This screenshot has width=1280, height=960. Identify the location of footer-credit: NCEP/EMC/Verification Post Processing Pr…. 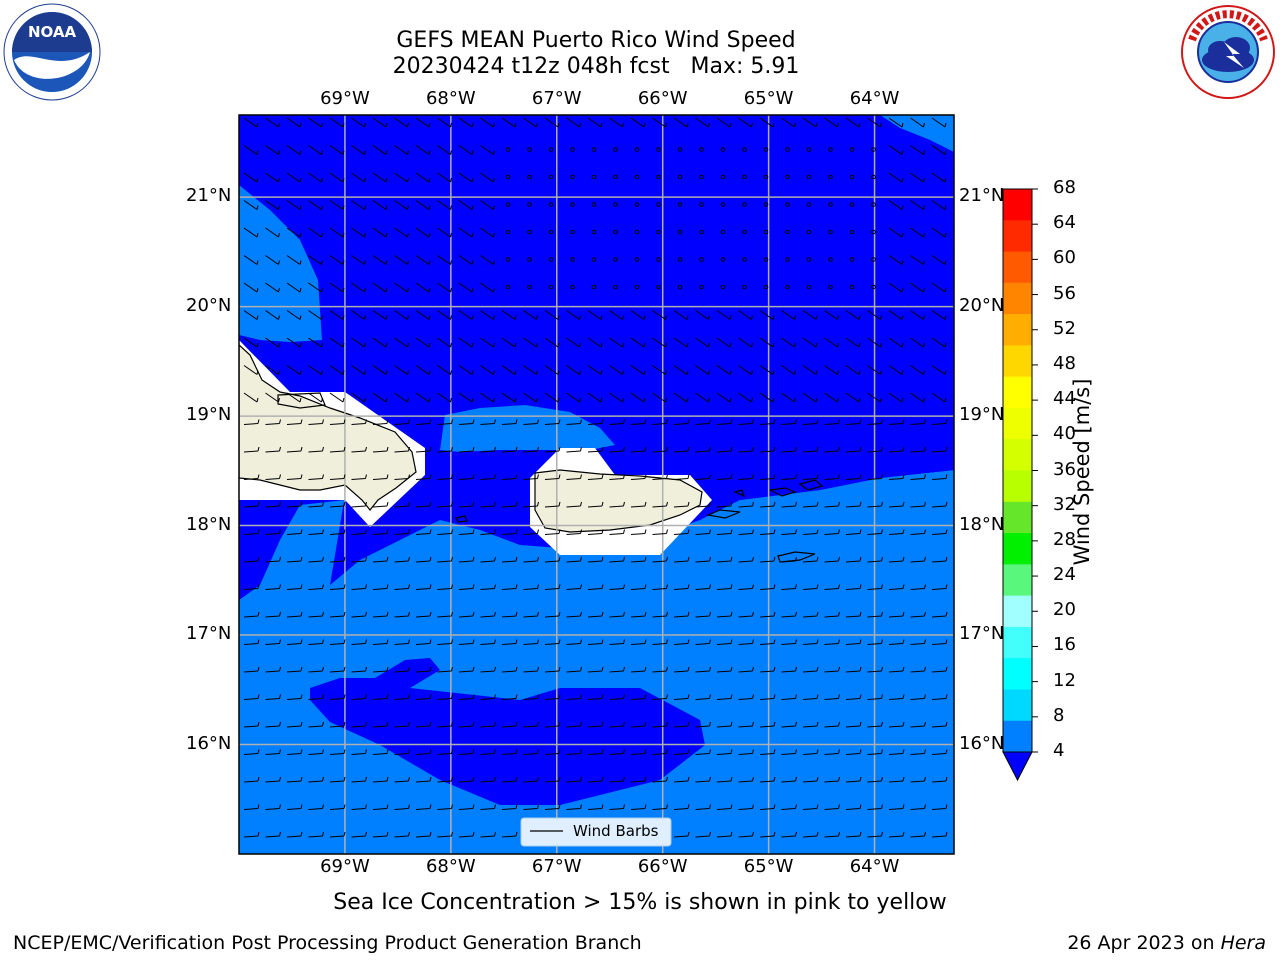
(327, 943).